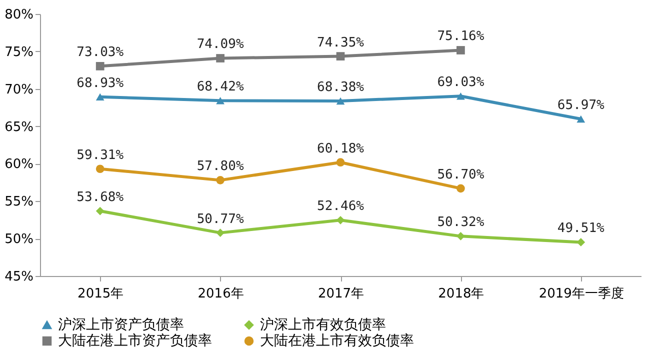 The height and width of the screenshot is (352, 651). Describe the element at coordinates (581, 294) in the screenshot. I see `x-tick-label: 2019年一季度` at that location.